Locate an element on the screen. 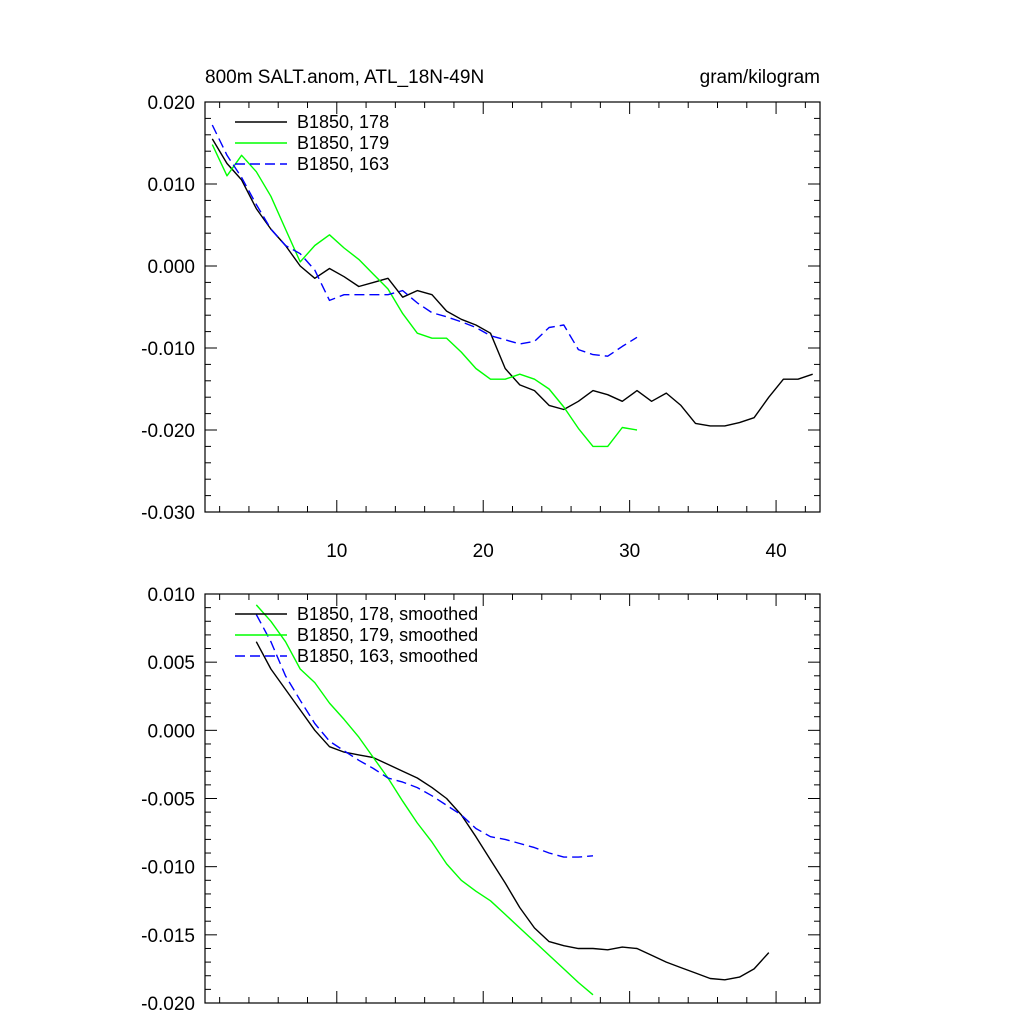 The width and height of the screenshot is (1024, 1029). x-tick-label: 30 is located at coordinates (629, 551).